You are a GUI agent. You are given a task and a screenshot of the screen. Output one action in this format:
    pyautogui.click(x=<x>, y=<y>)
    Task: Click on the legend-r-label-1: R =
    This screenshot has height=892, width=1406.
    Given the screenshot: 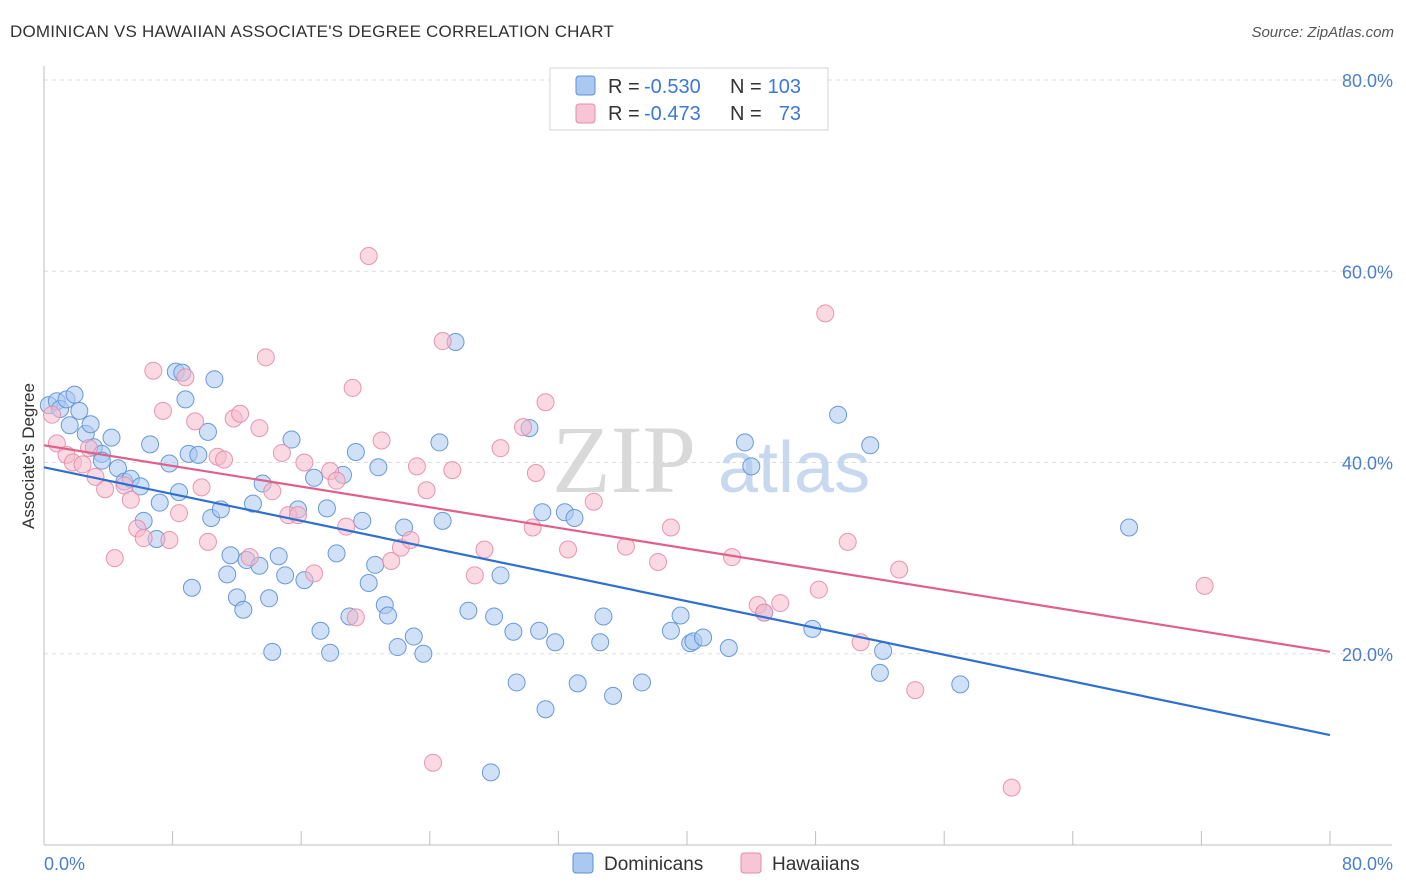 What is the action you would take?
    pyautogui.click(x=624, y=87)
    